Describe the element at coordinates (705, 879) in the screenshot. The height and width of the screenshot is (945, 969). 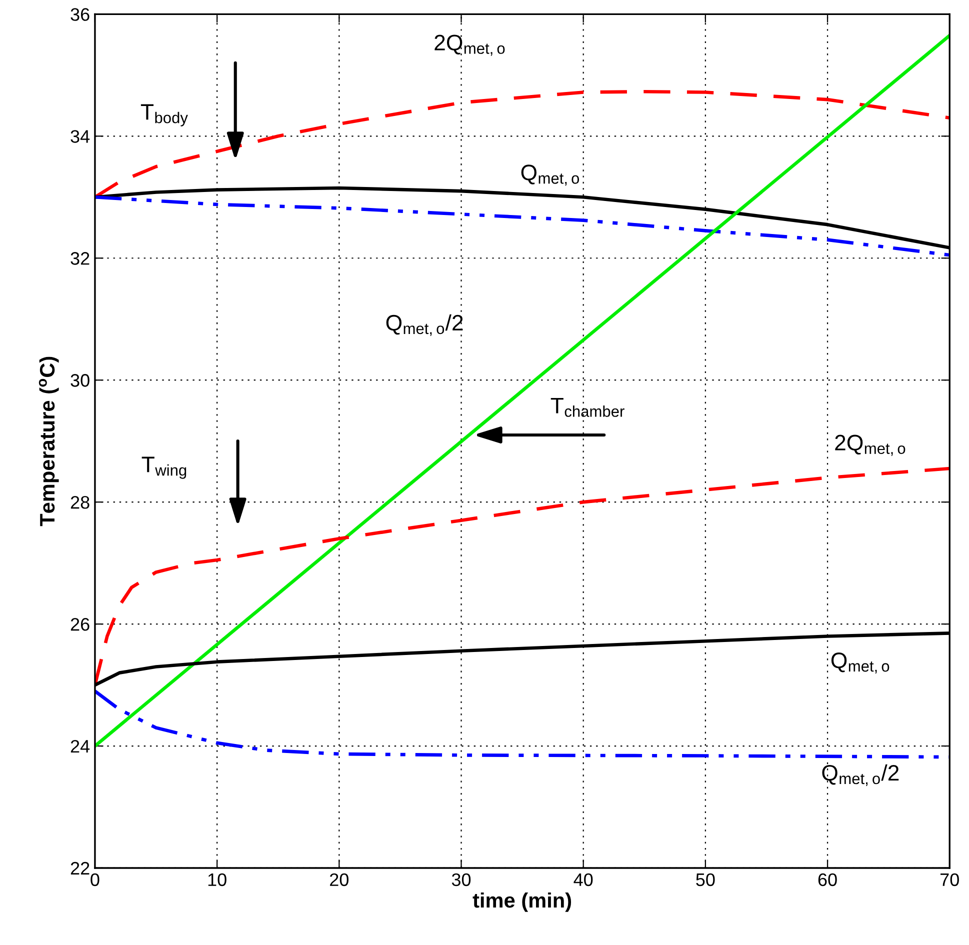
I see `x-tick-label: 50` at that location.